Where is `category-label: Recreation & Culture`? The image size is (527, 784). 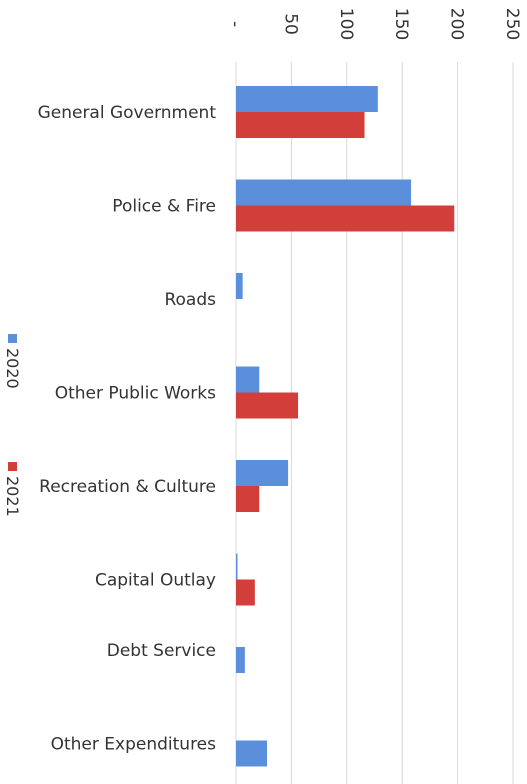
category-label: Recreation & Culture is located at coordinates (127, 487).